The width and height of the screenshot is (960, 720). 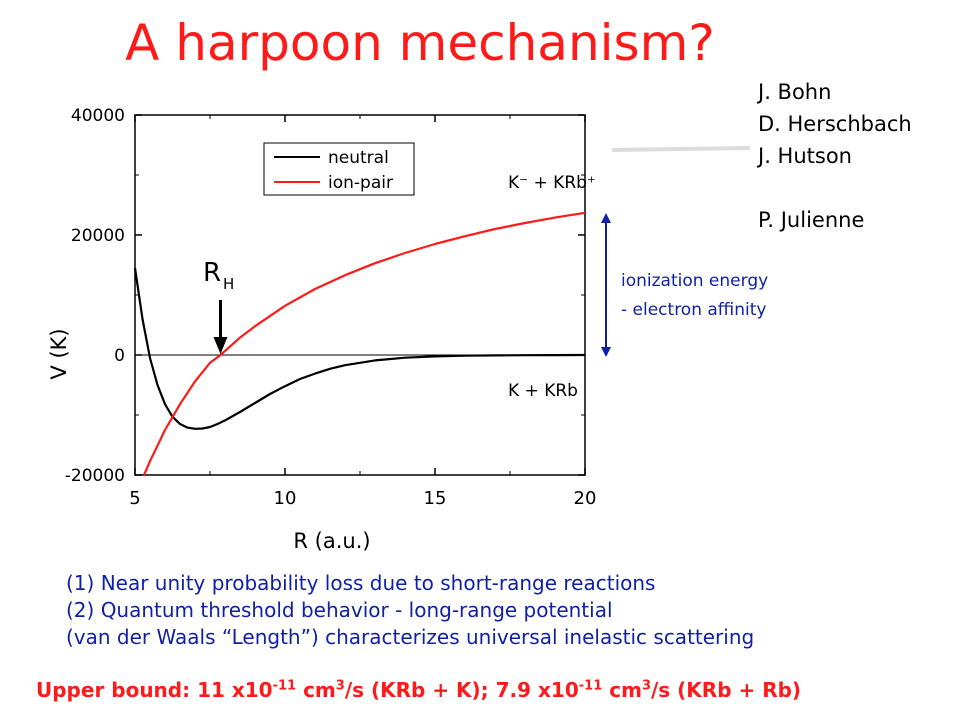 I want to click on y-tick-label: 20000, so click(x=98, y=236).